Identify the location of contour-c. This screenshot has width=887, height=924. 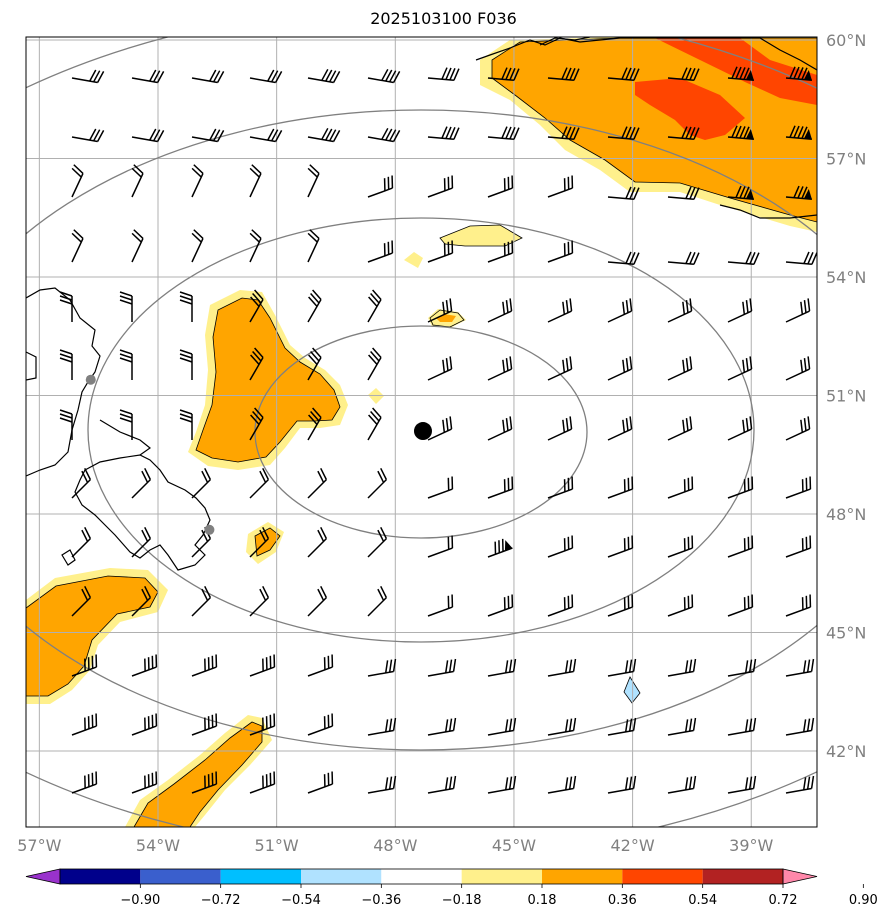
(447, 318).